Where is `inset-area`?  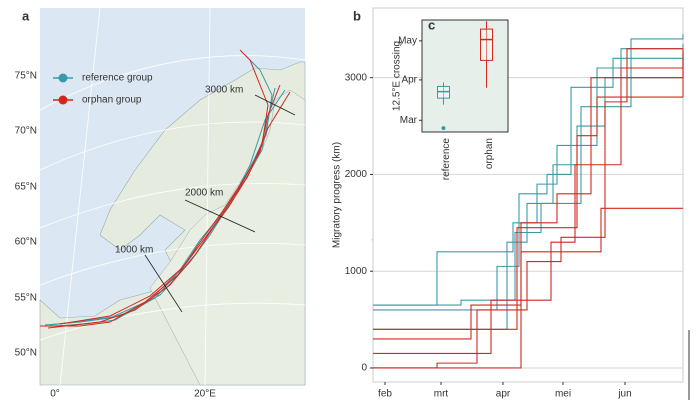 inset-area is located at coordinates (465, 76).